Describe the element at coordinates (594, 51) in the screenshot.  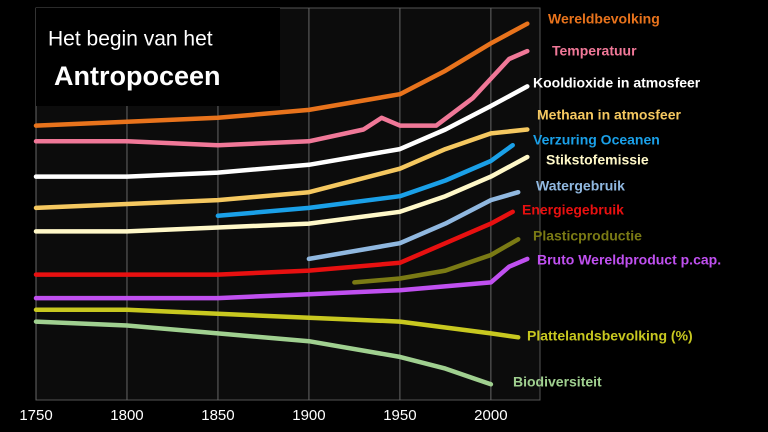
I see `series-label: Temperatuur` at that location.